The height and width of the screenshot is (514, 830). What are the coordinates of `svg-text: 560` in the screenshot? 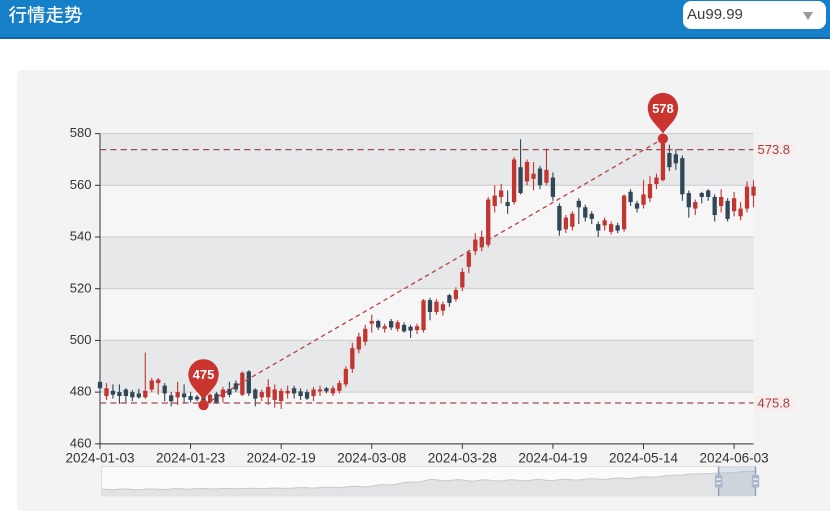 It's located at (81, 184).